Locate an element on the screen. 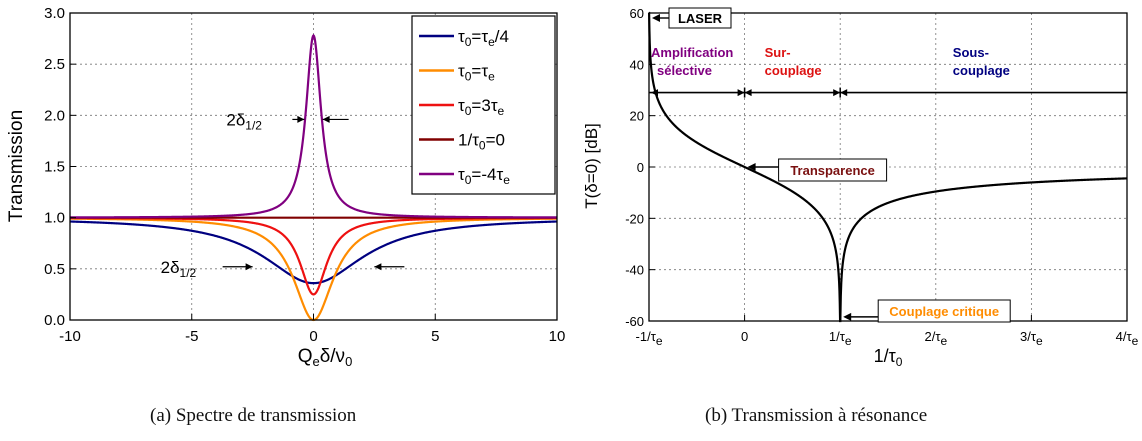  legend-label-2: τ0=3τe is located at coordinates (481, 107).